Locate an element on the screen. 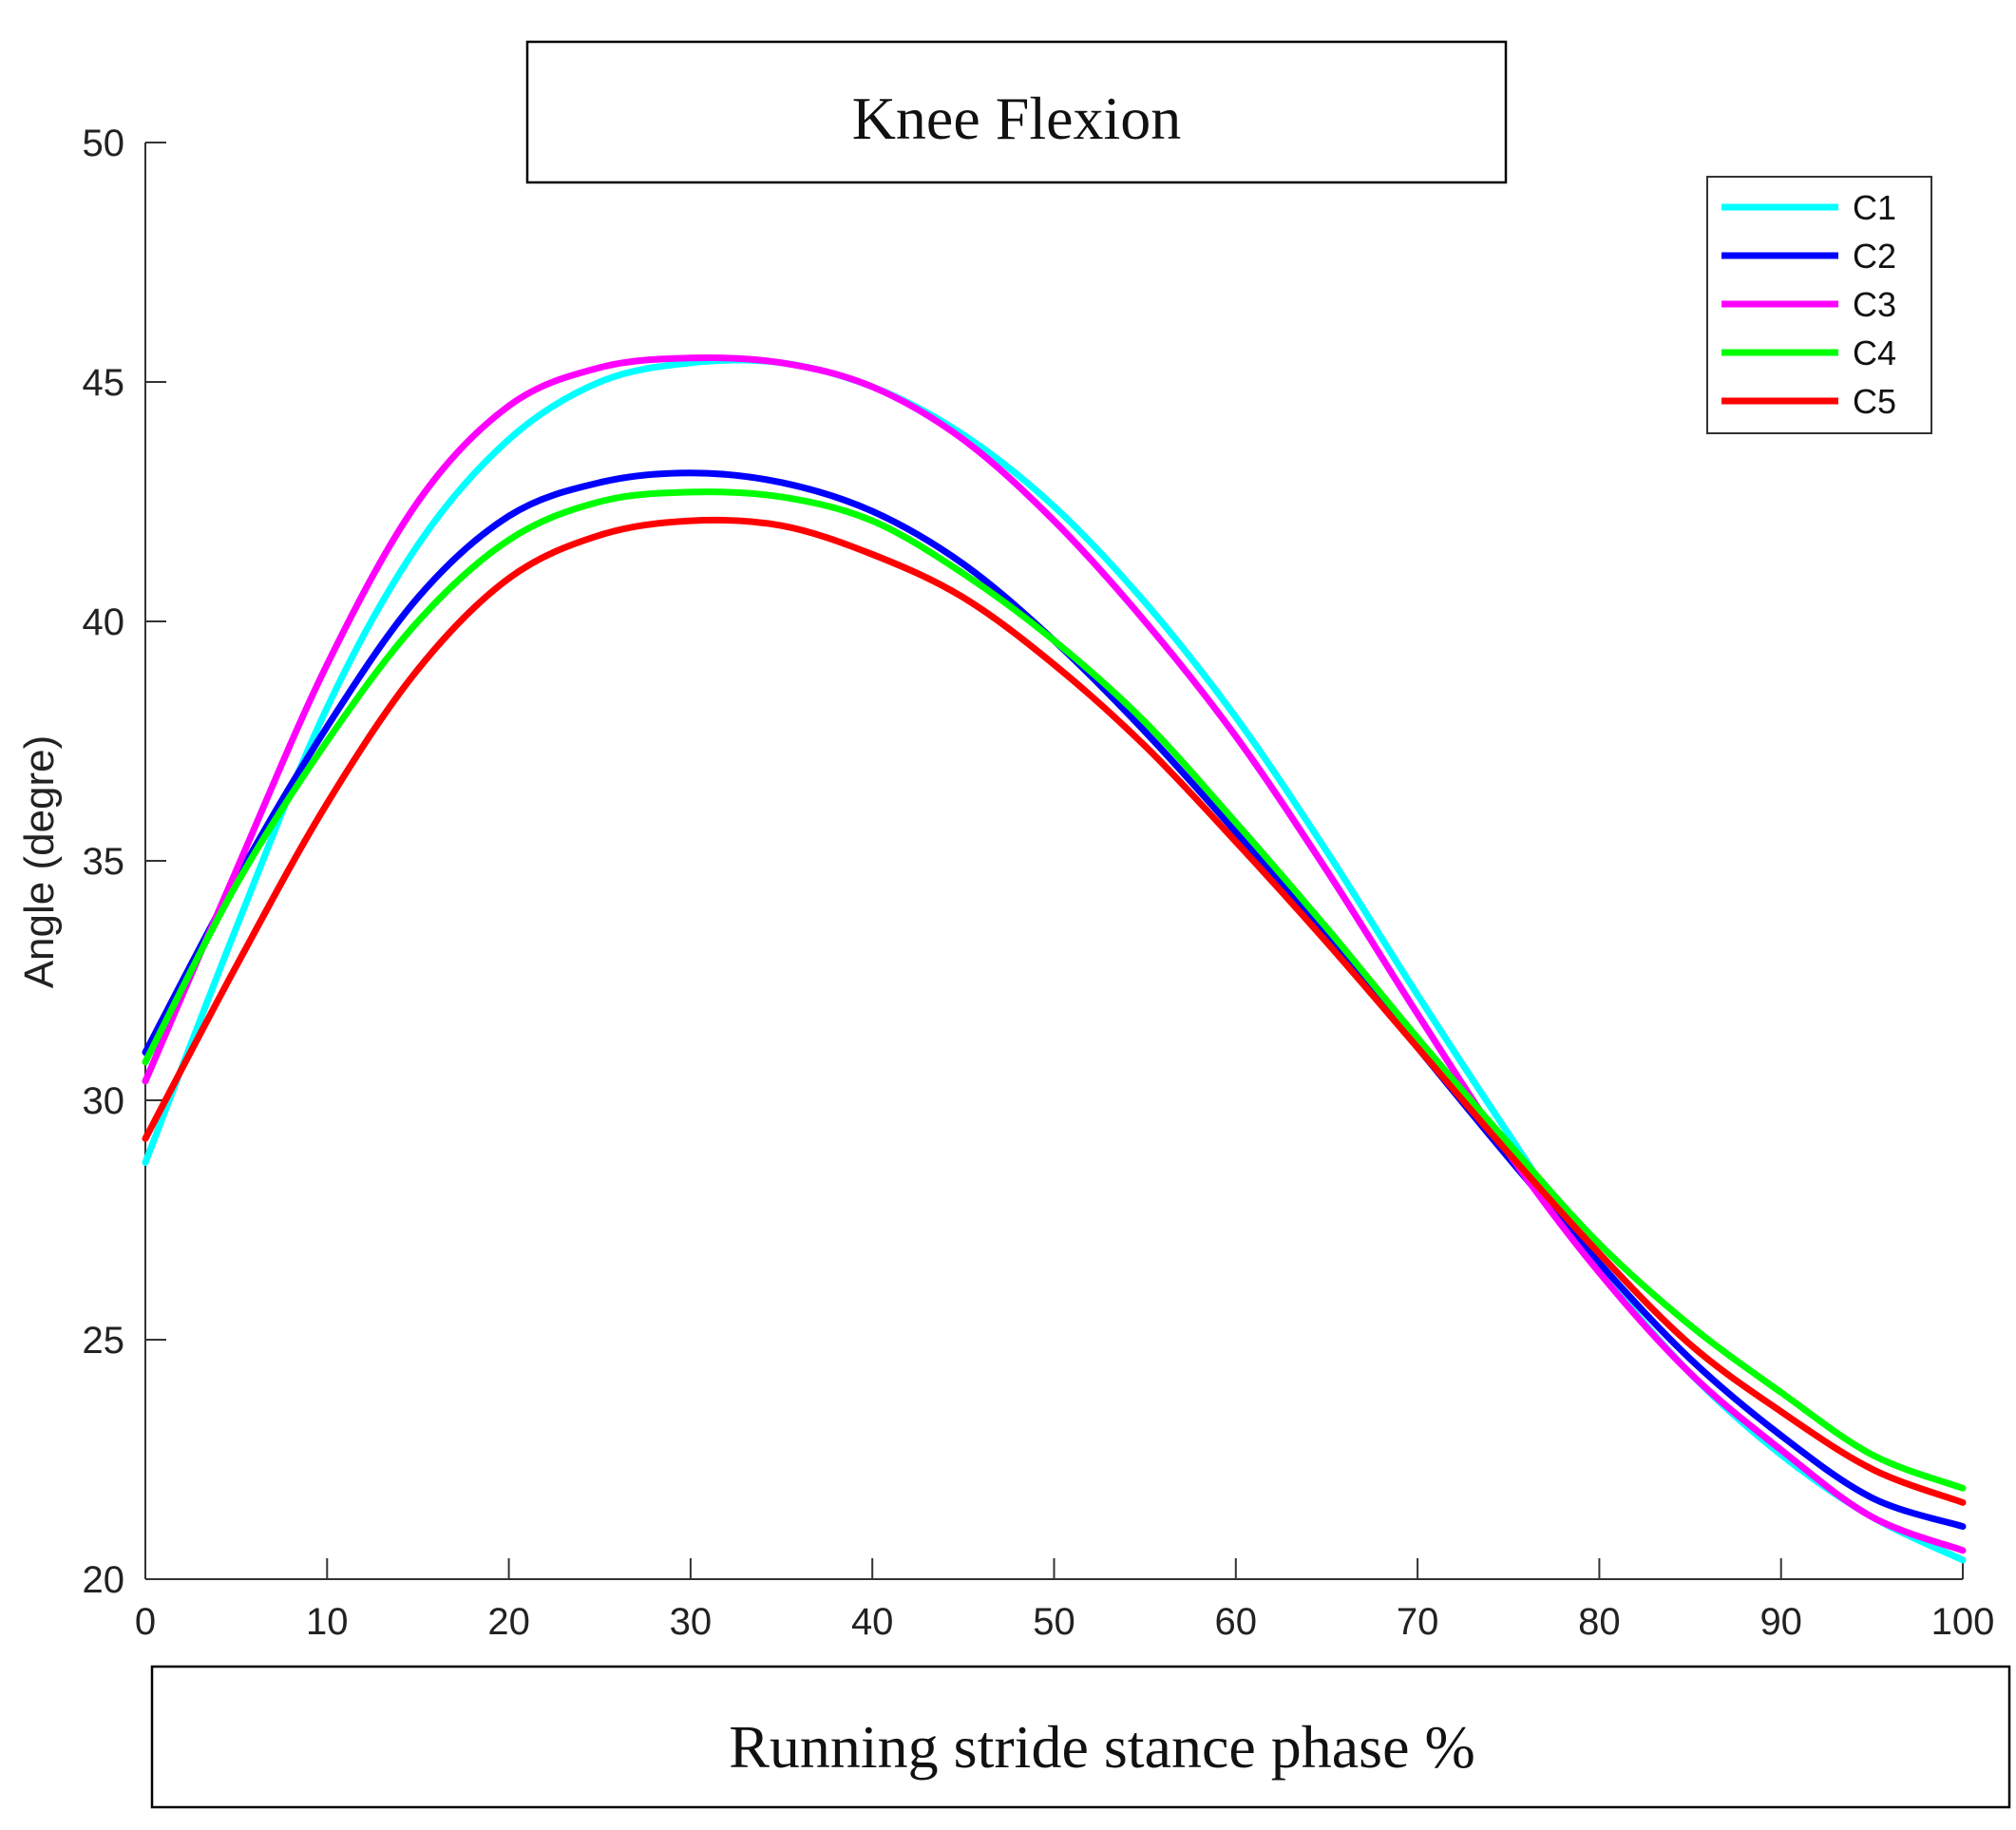 The width and height of the screenshot is (2016, 1830). title-box: Knee Flexion is located at coordinates (1017, 112).